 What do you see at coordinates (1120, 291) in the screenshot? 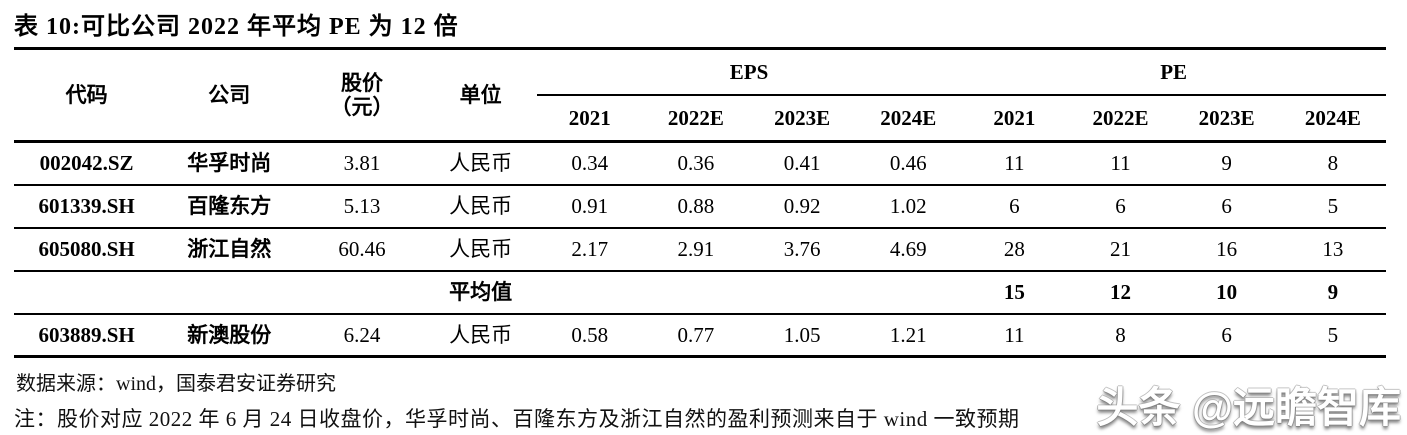
I see `pe-average-cell: 12` at bounding box center [1120, 291].